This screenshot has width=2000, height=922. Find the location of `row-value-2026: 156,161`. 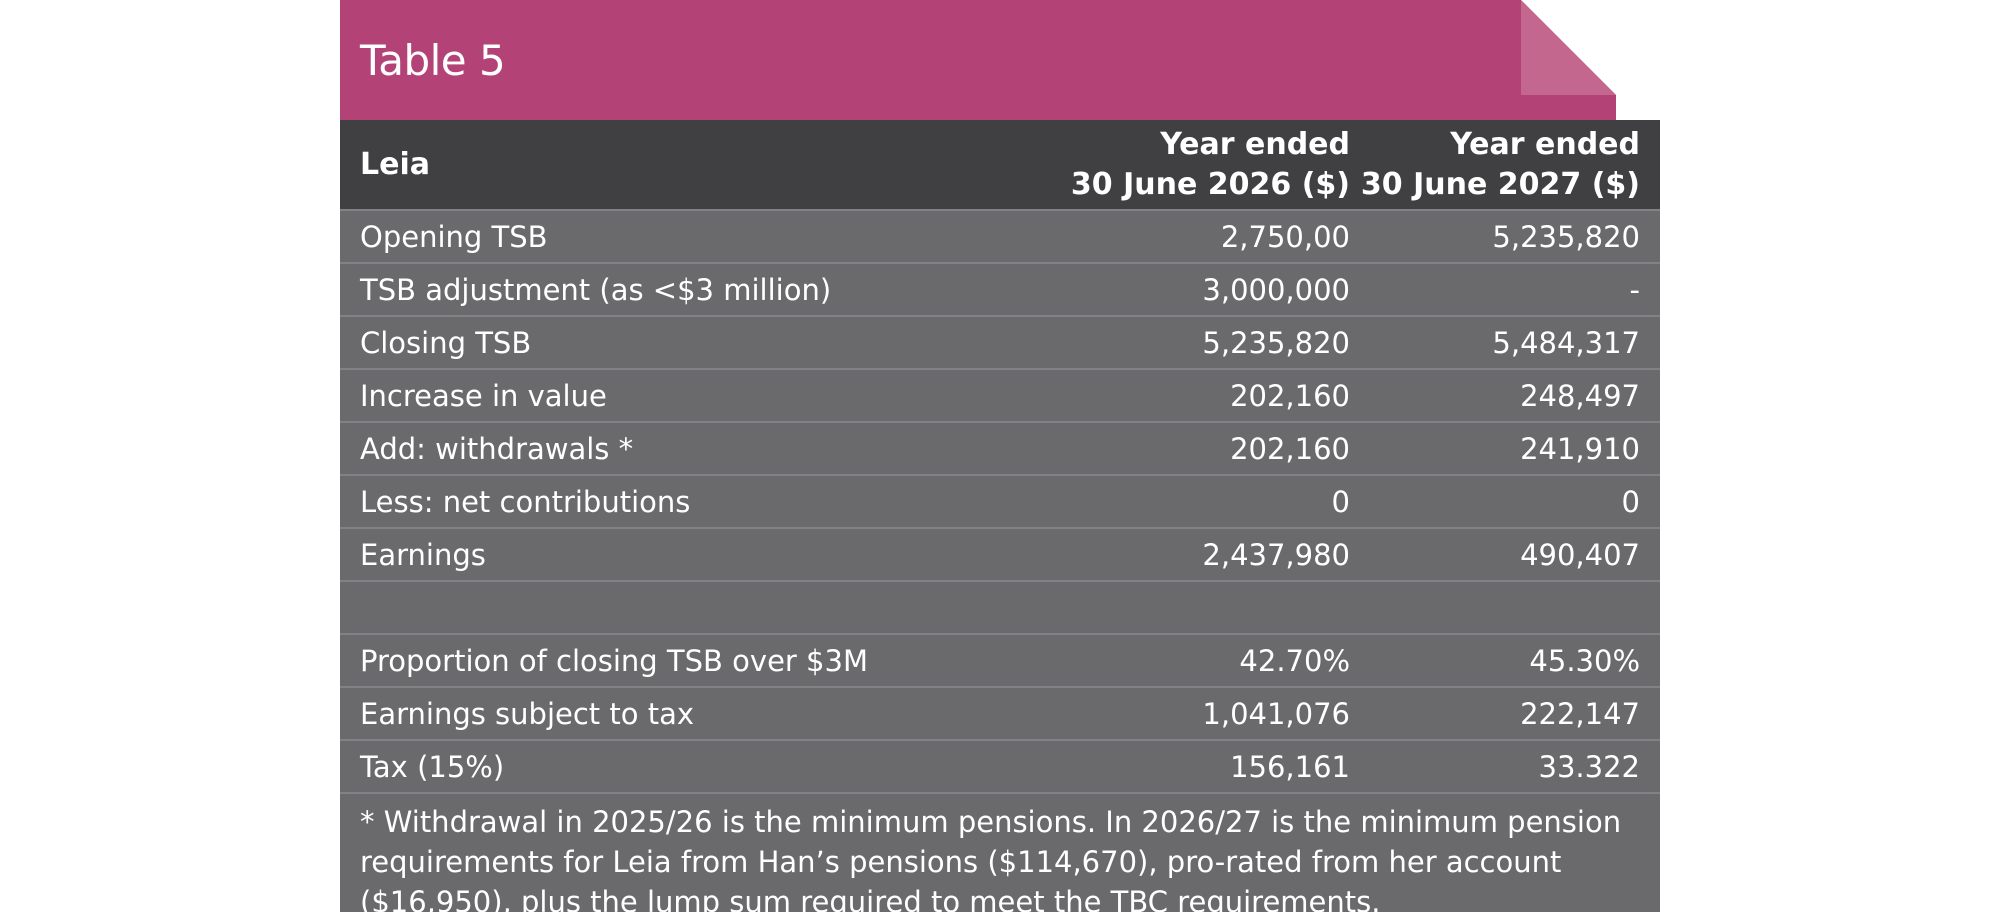

row-value-2026: 156,161 is located at coordinates (1290, 766).